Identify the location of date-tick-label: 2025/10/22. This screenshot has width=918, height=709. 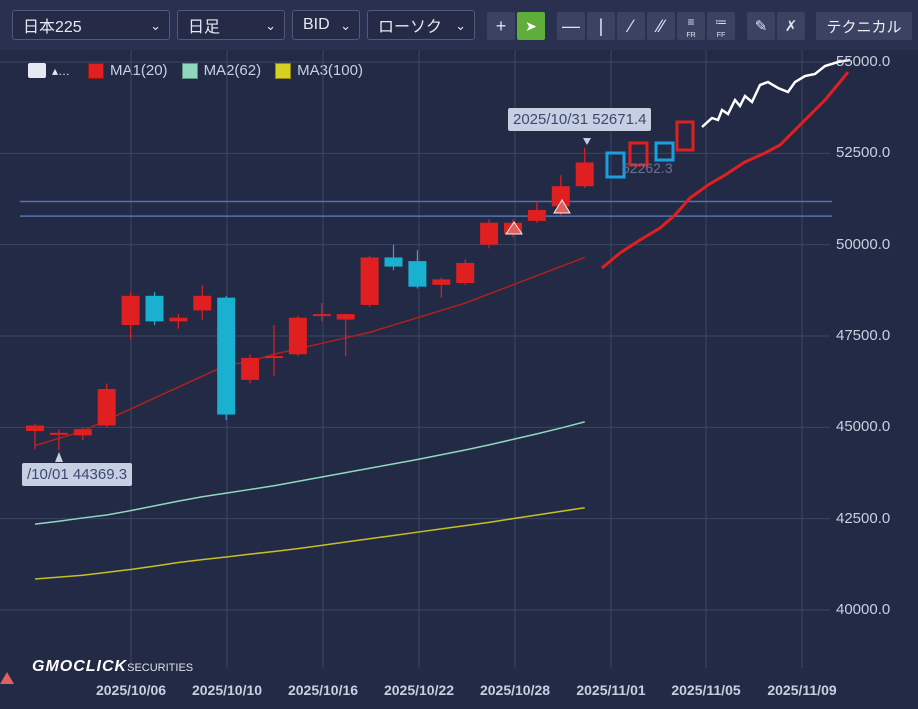
(419, 690).